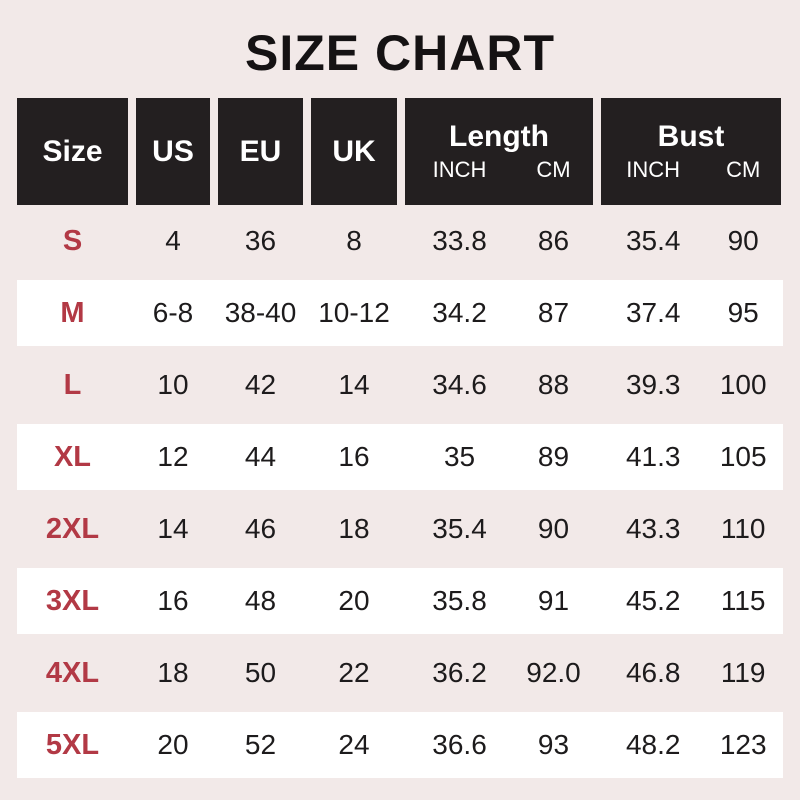 The height and width of the screenshot is (800, 800). Describe the element at coordinates (260, 528) in the screenshot. I see `eu-cell: 46` at that location.